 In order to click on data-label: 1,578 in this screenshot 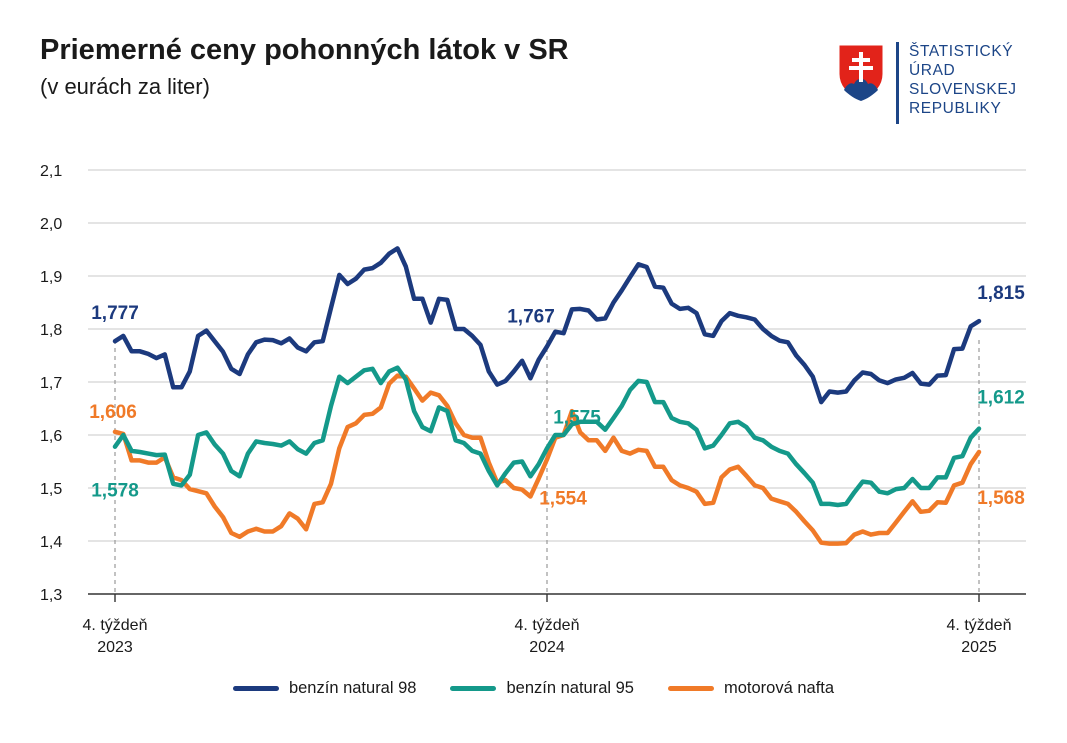, I will do `click(115, 491)`.